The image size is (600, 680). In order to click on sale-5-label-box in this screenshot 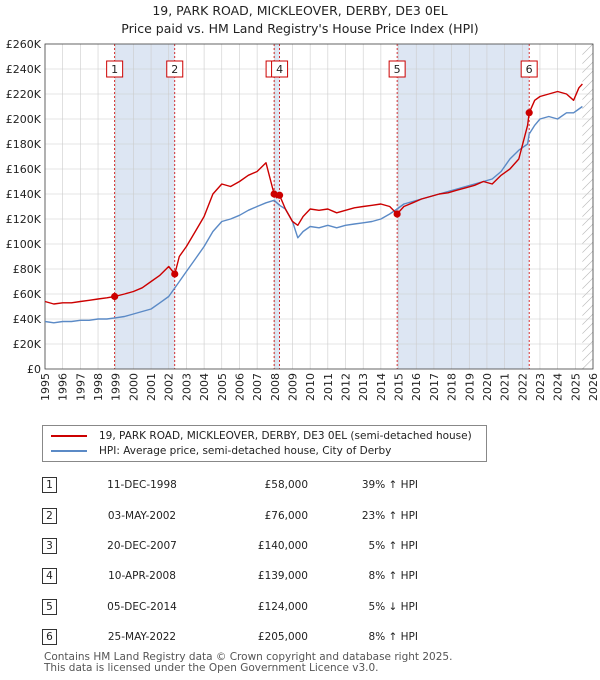, I will do `click(397, 69)`.